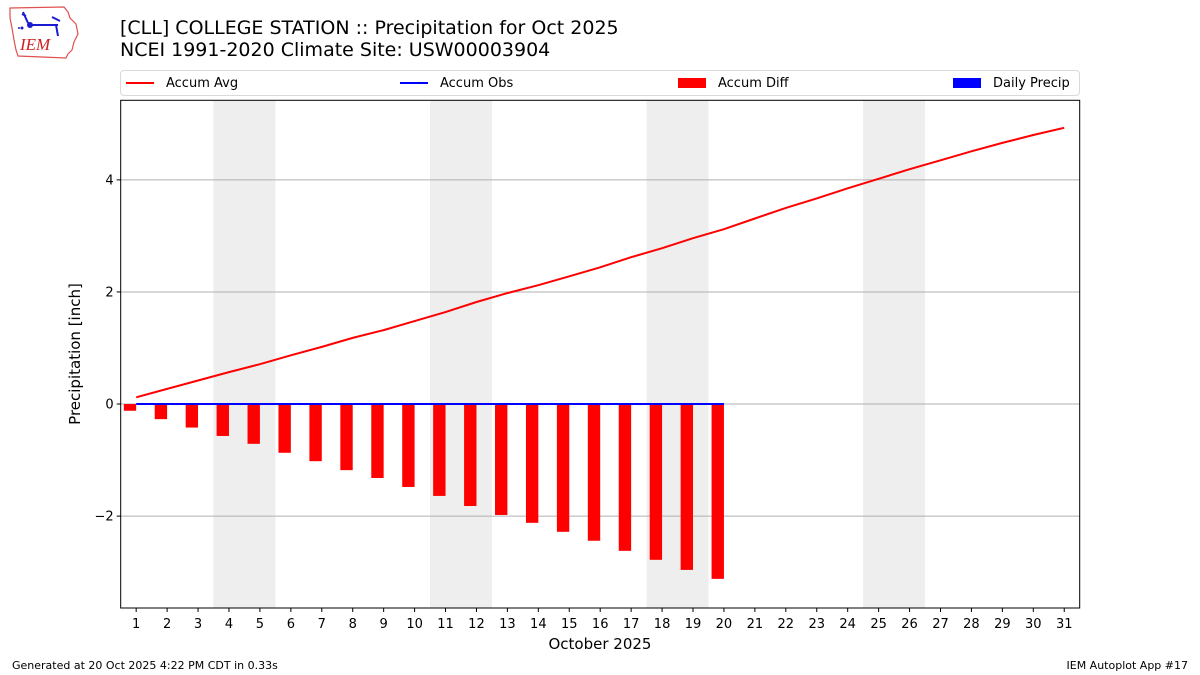  What do you see at coordinates (136, 624) in the screenshot?
I see `x-tick-label: 1` at bounding box center [136, 624].